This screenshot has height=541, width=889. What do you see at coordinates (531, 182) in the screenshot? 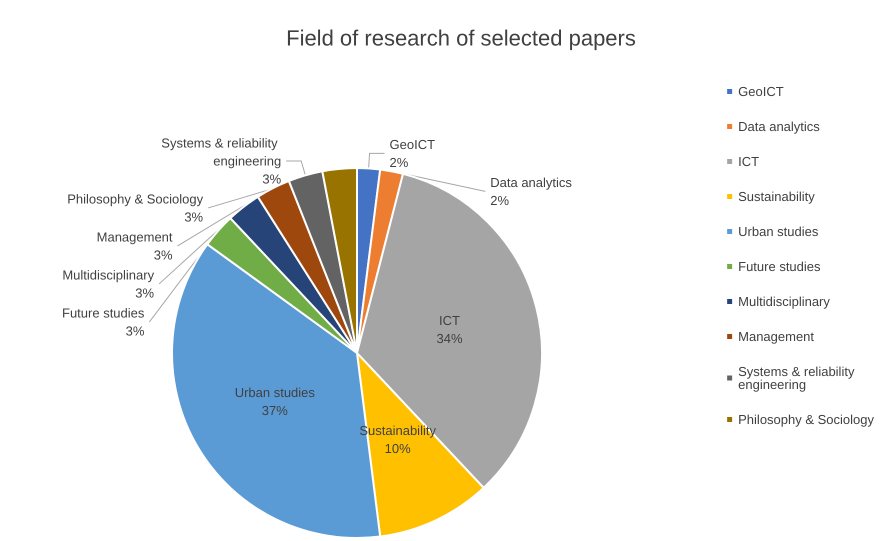
I see `slice-label: Data analytics` at bounding box center [531, 182].